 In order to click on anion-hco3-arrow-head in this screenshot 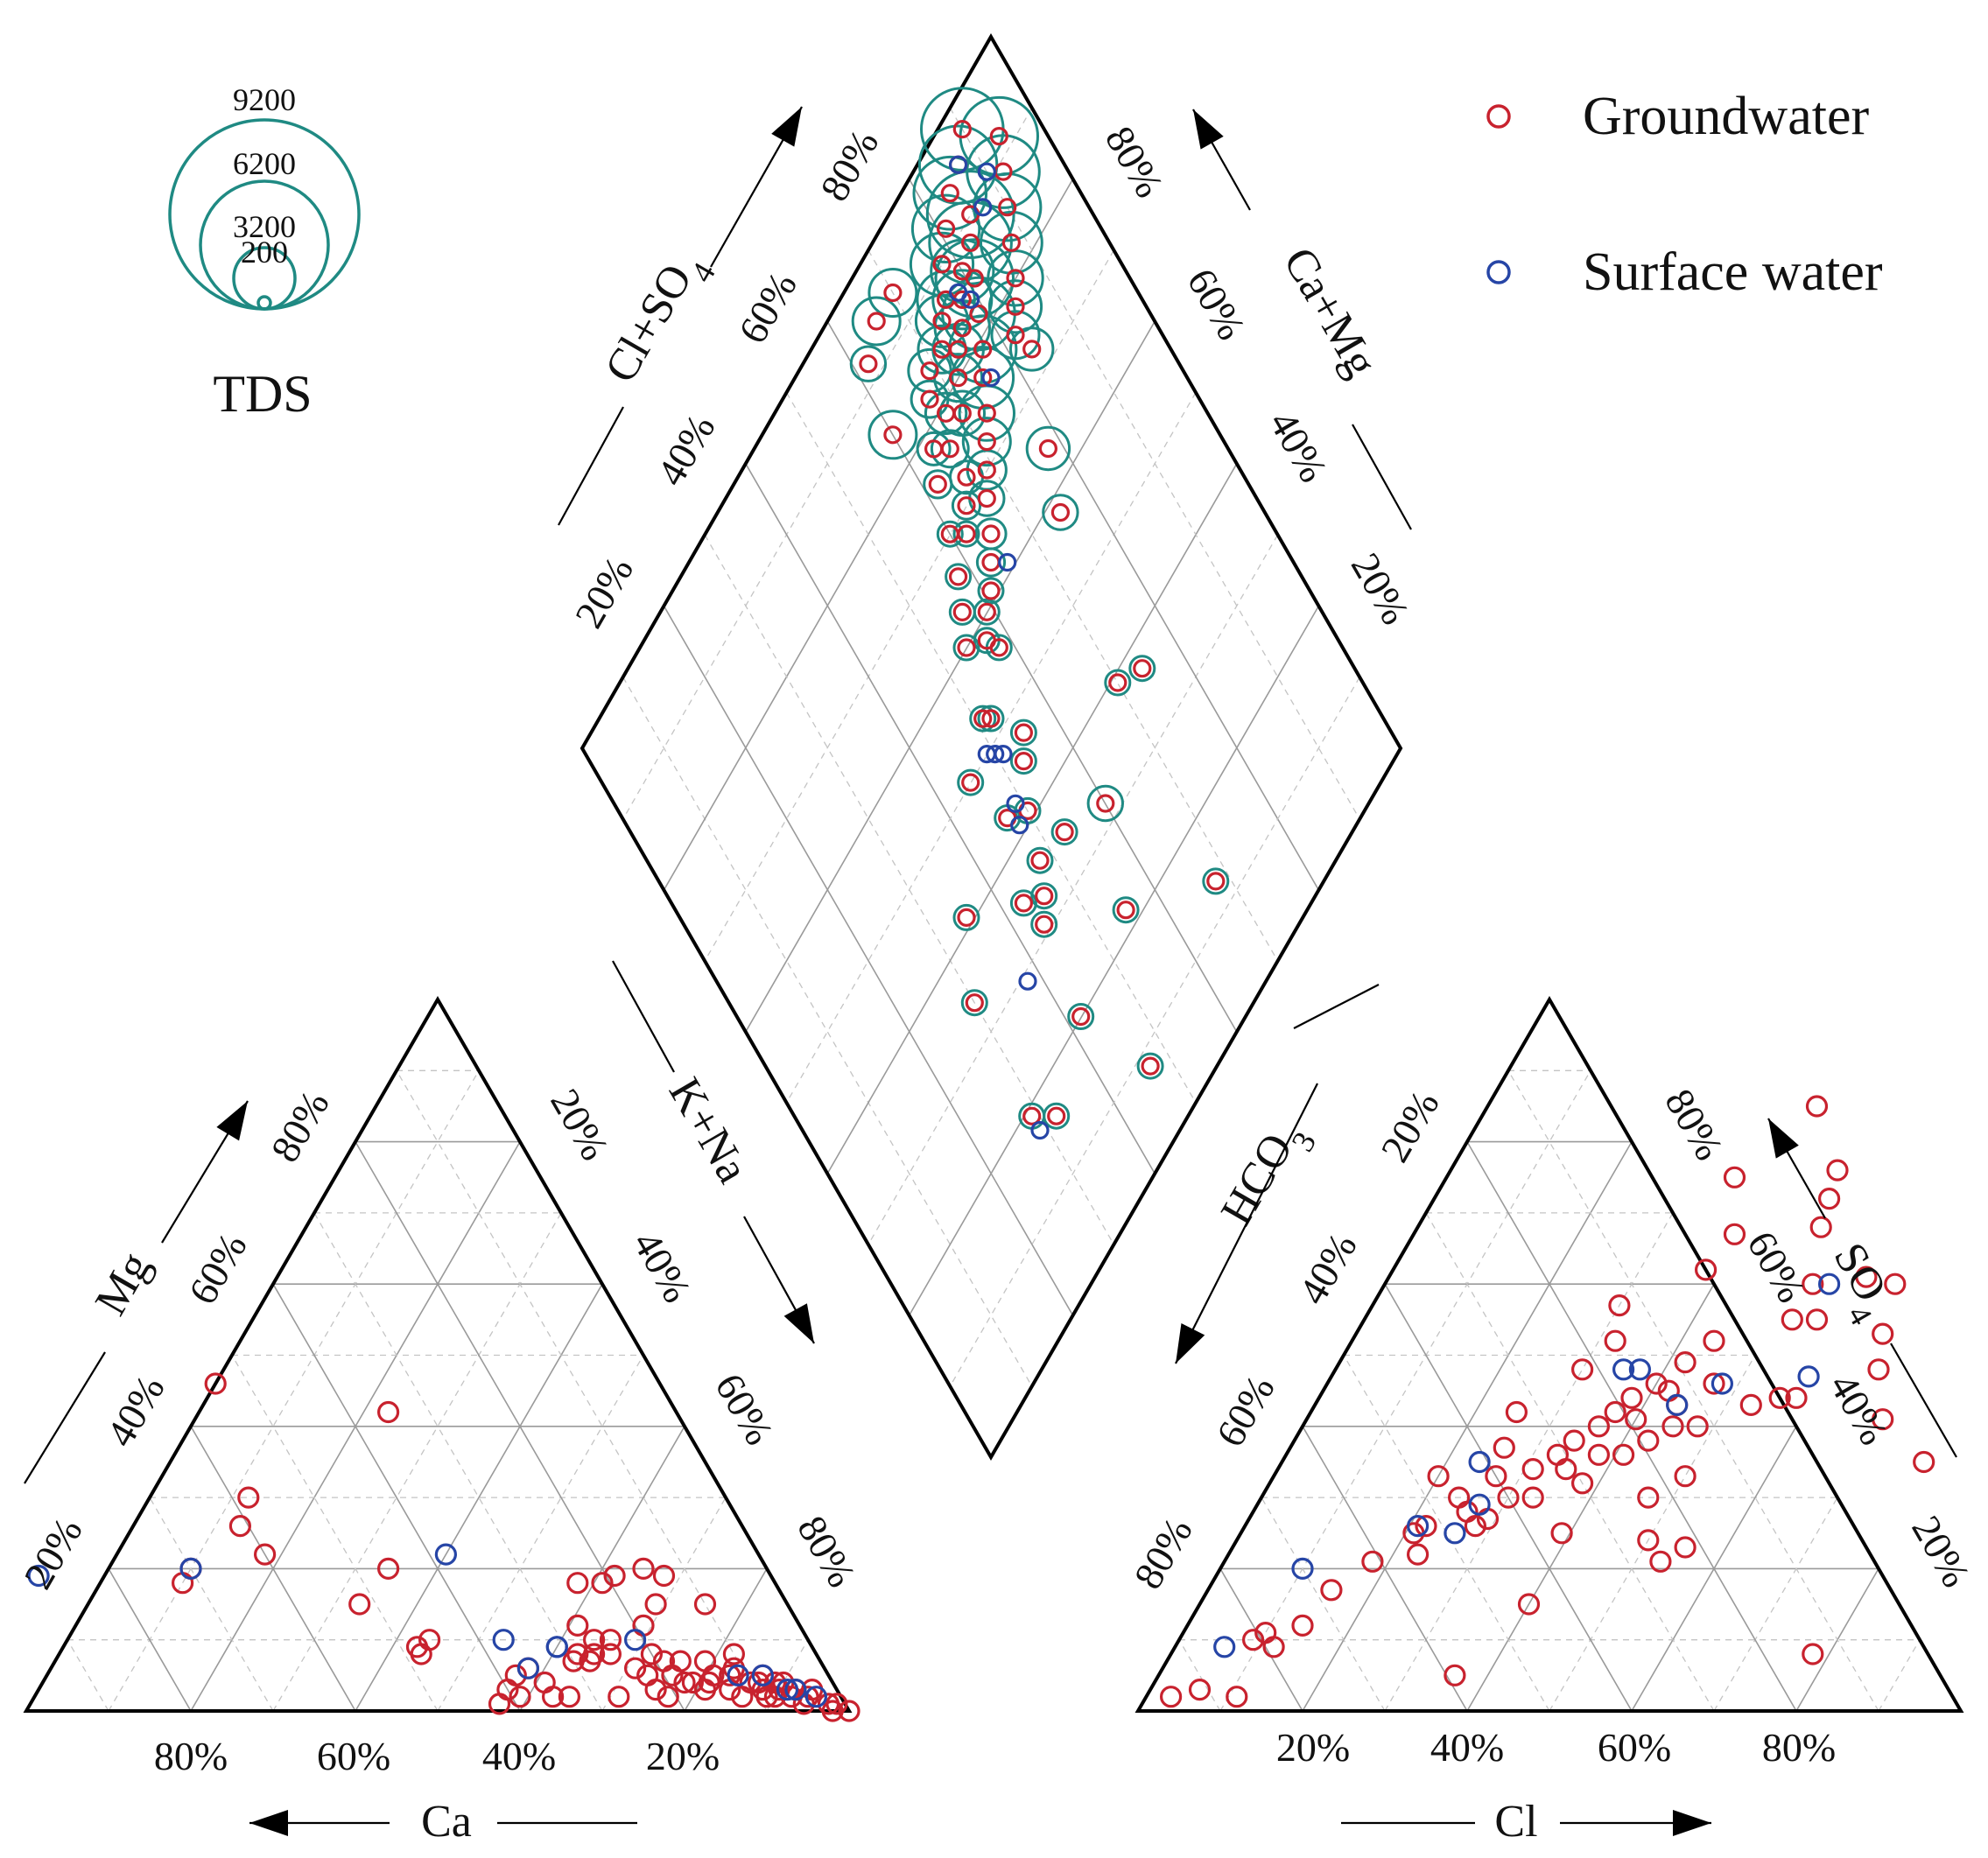, I will do `click(1190, 1343)`.